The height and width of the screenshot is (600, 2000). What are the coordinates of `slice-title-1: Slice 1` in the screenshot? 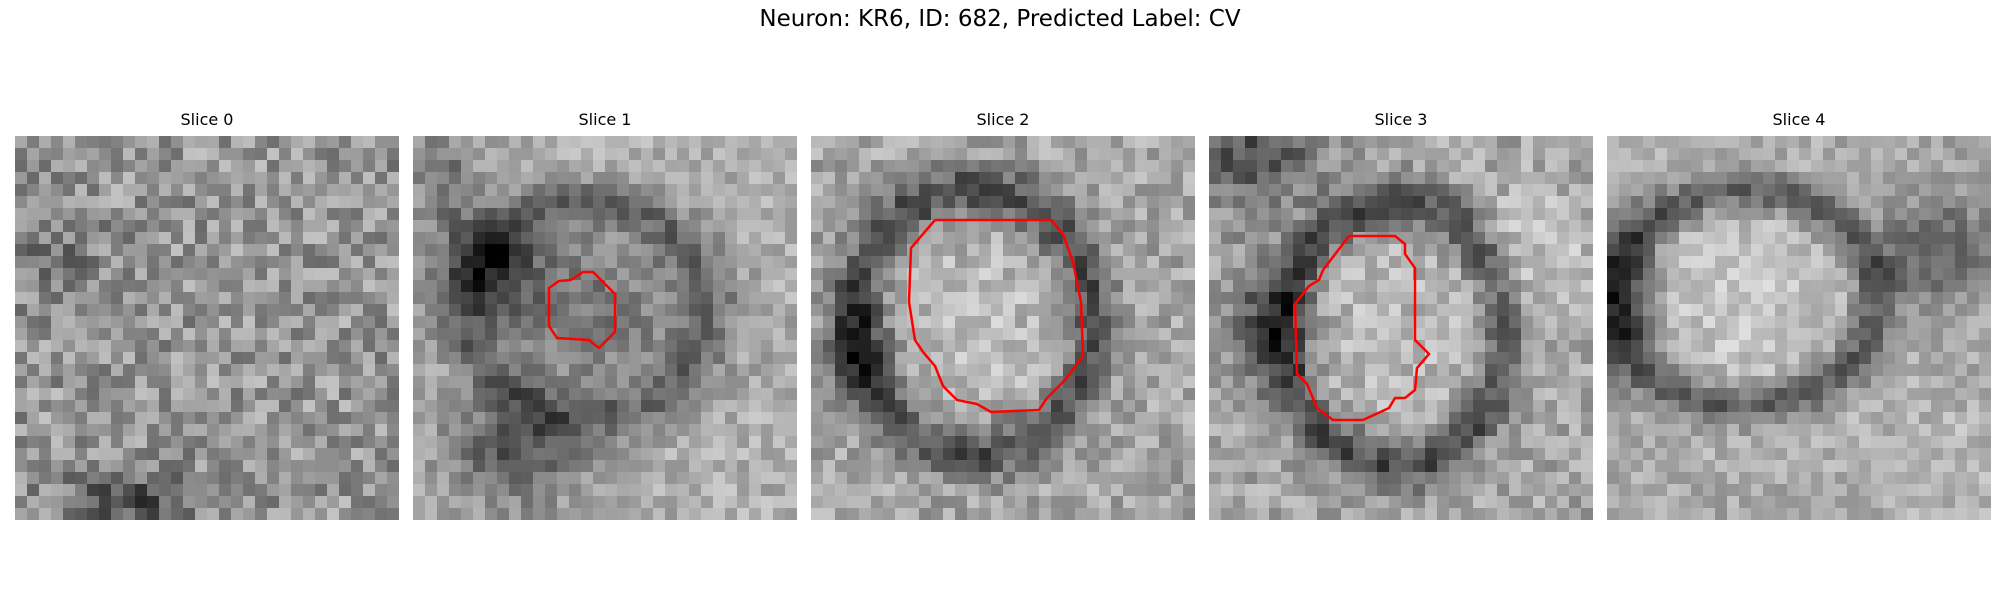 It's located at (605, 119).